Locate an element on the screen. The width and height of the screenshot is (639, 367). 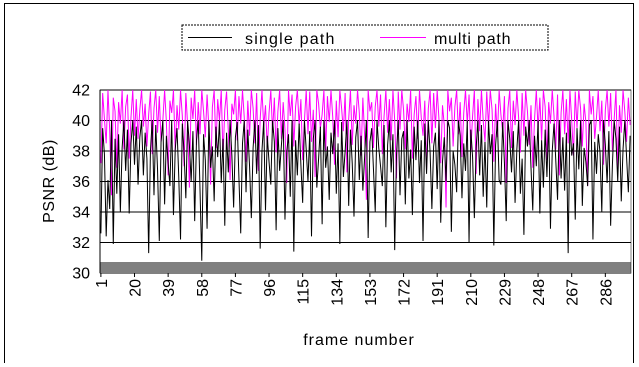
x-tick-label: 77 is located at coordinates (236, 288).